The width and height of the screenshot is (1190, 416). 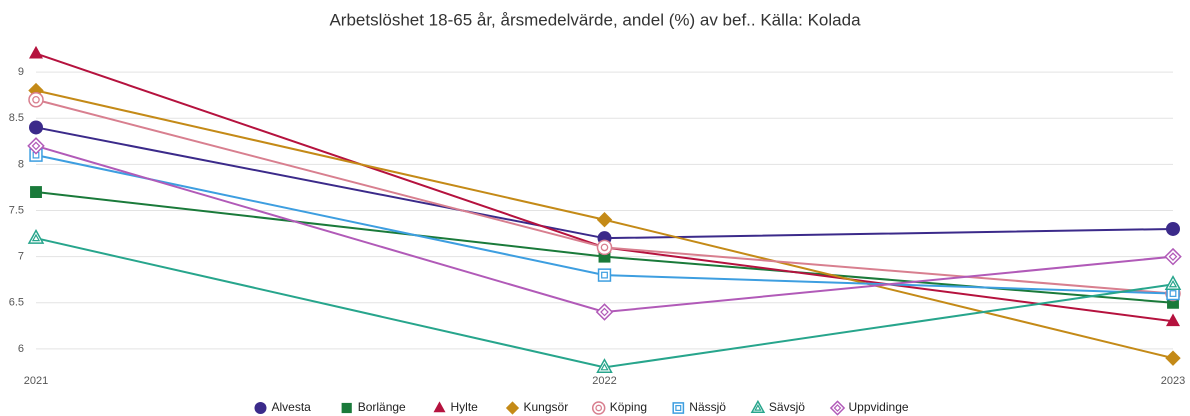 I want to click on legend-label: Borlänge, so click(x=382, y=407).